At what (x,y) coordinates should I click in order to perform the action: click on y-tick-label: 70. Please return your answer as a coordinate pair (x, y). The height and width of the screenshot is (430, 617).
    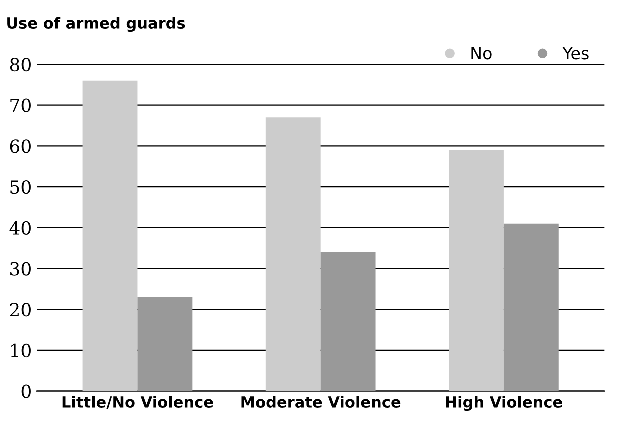
    Looking at the image, I should click on (20, 105).